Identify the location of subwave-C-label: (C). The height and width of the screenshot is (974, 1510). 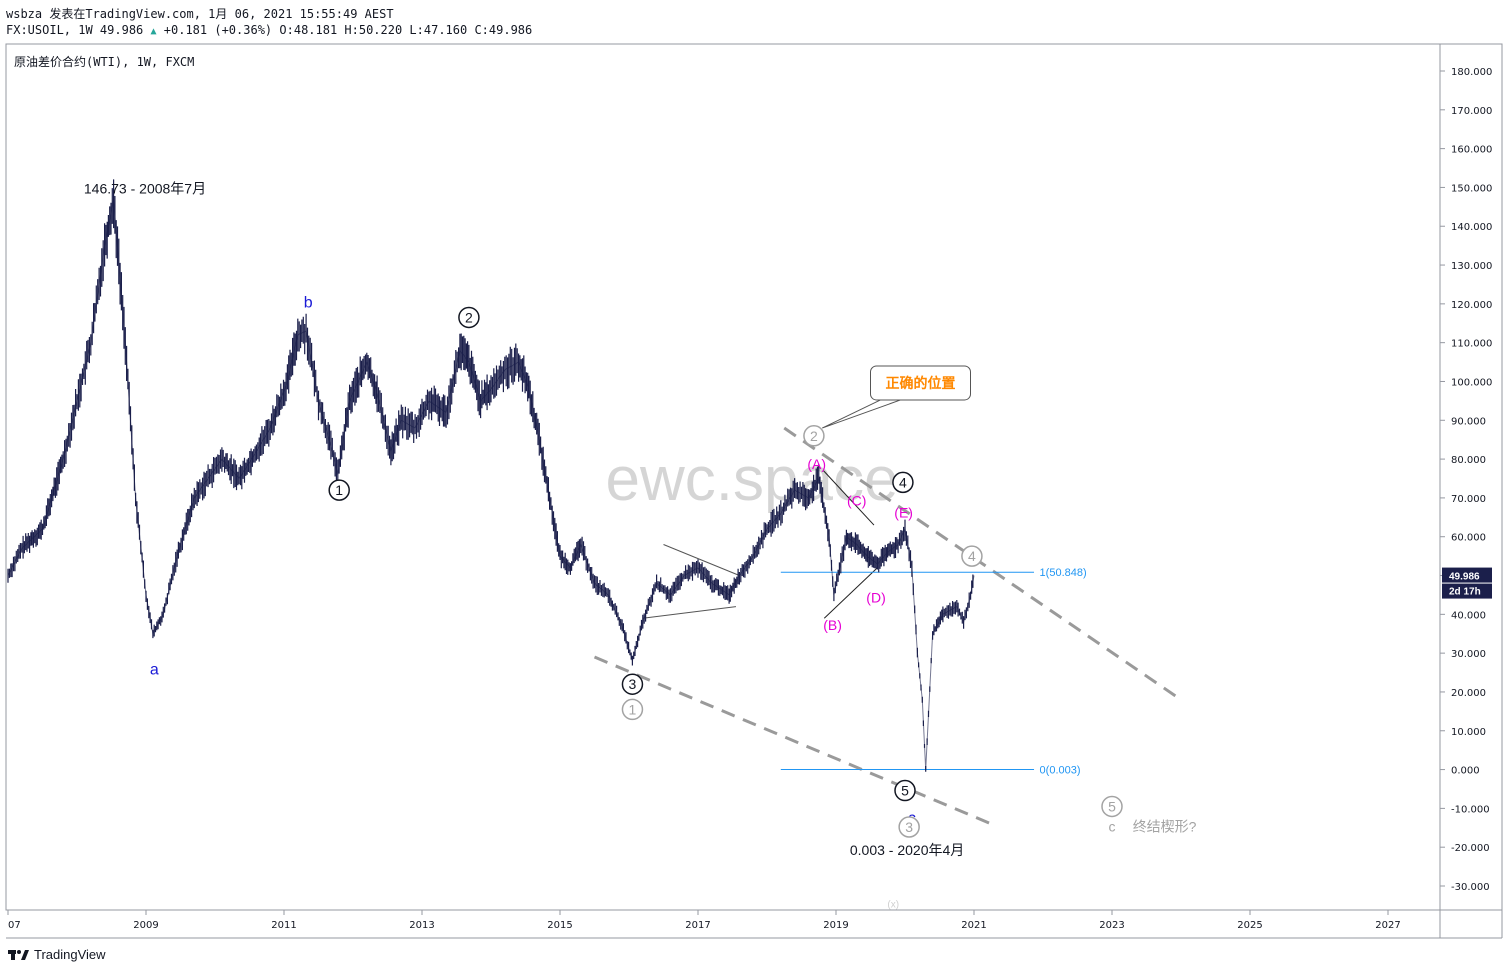
(856, 501).